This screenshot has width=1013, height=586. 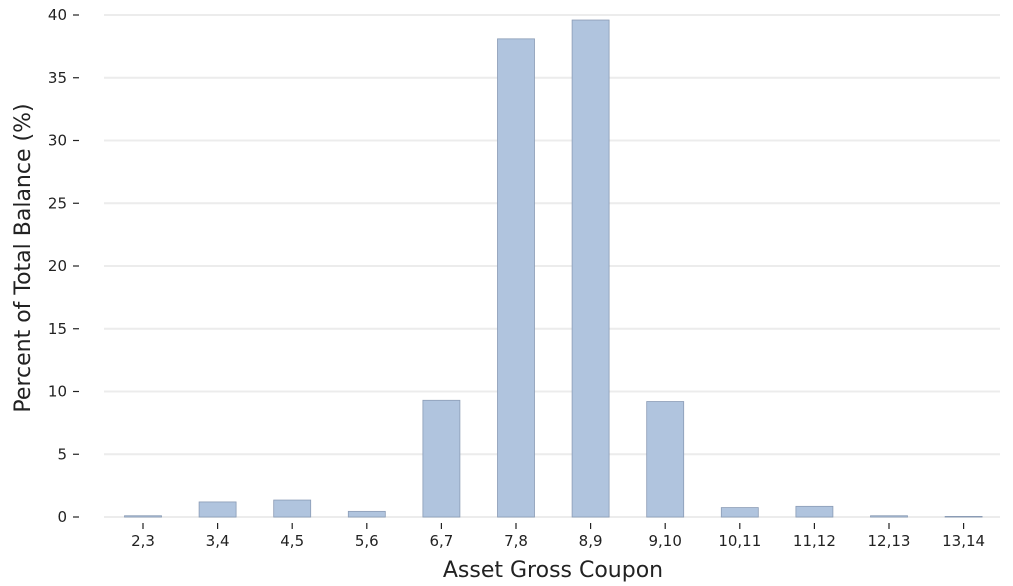 I want to click on x-tick-label: 5,6, so click(x=367, y=541).